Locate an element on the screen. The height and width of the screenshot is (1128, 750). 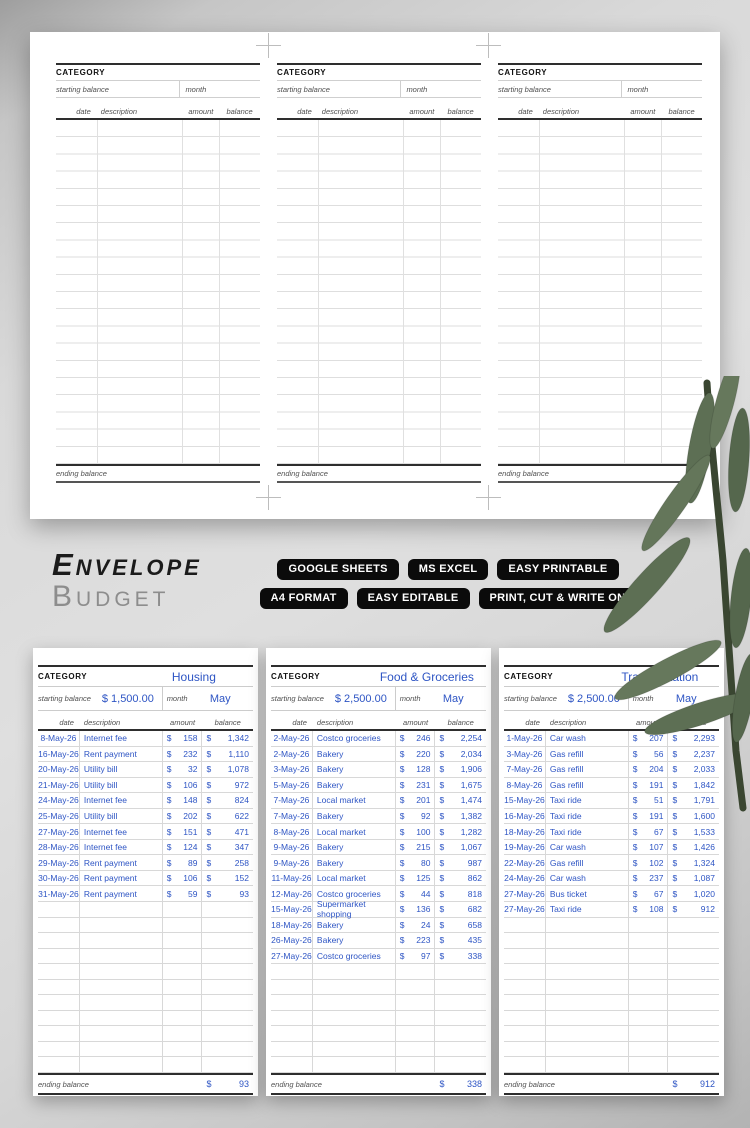
entry-row: 29-May-26 Rent payment $89 $258 is located at coordinates (145, 863).